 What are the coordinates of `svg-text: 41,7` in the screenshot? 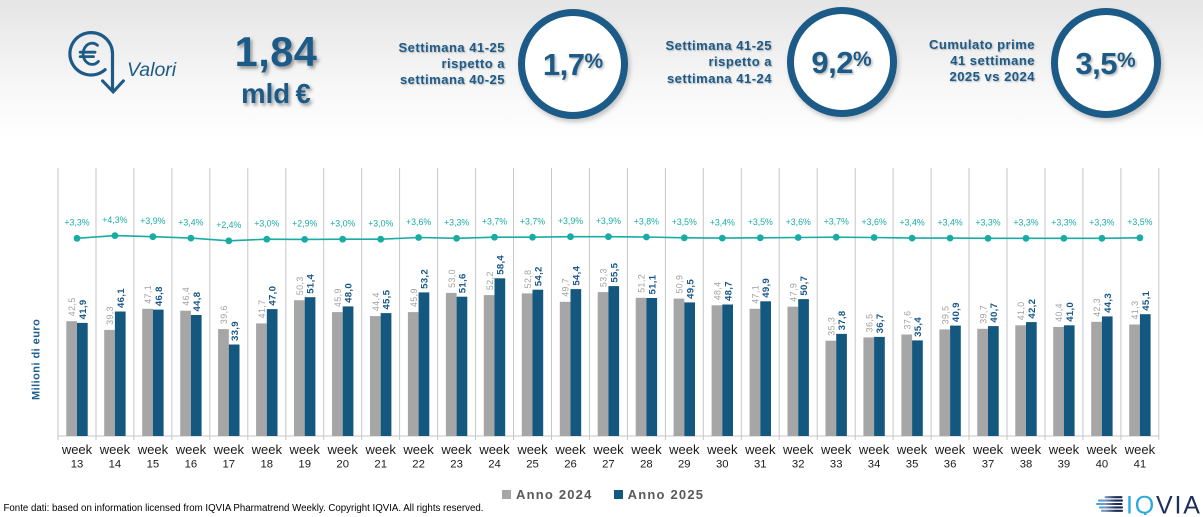 It's located at (262, 308).